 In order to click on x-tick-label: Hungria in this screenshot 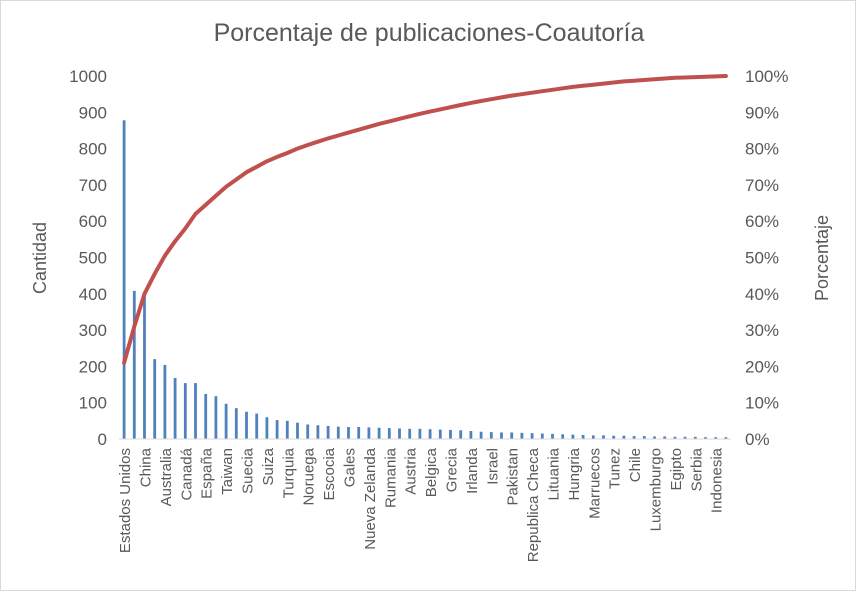, I will do `click(574, 473)`.